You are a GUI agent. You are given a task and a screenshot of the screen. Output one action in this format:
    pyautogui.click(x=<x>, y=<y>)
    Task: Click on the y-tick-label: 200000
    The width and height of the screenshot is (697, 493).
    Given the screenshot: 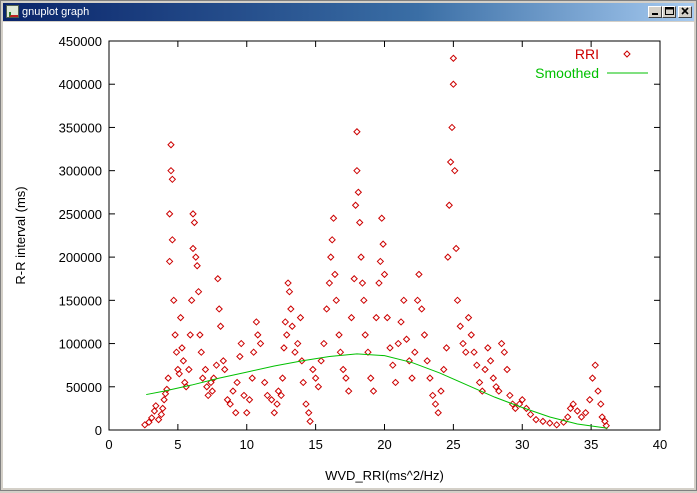 What is the action you would take?
    pyautogui.click(x=80, y=257)
    